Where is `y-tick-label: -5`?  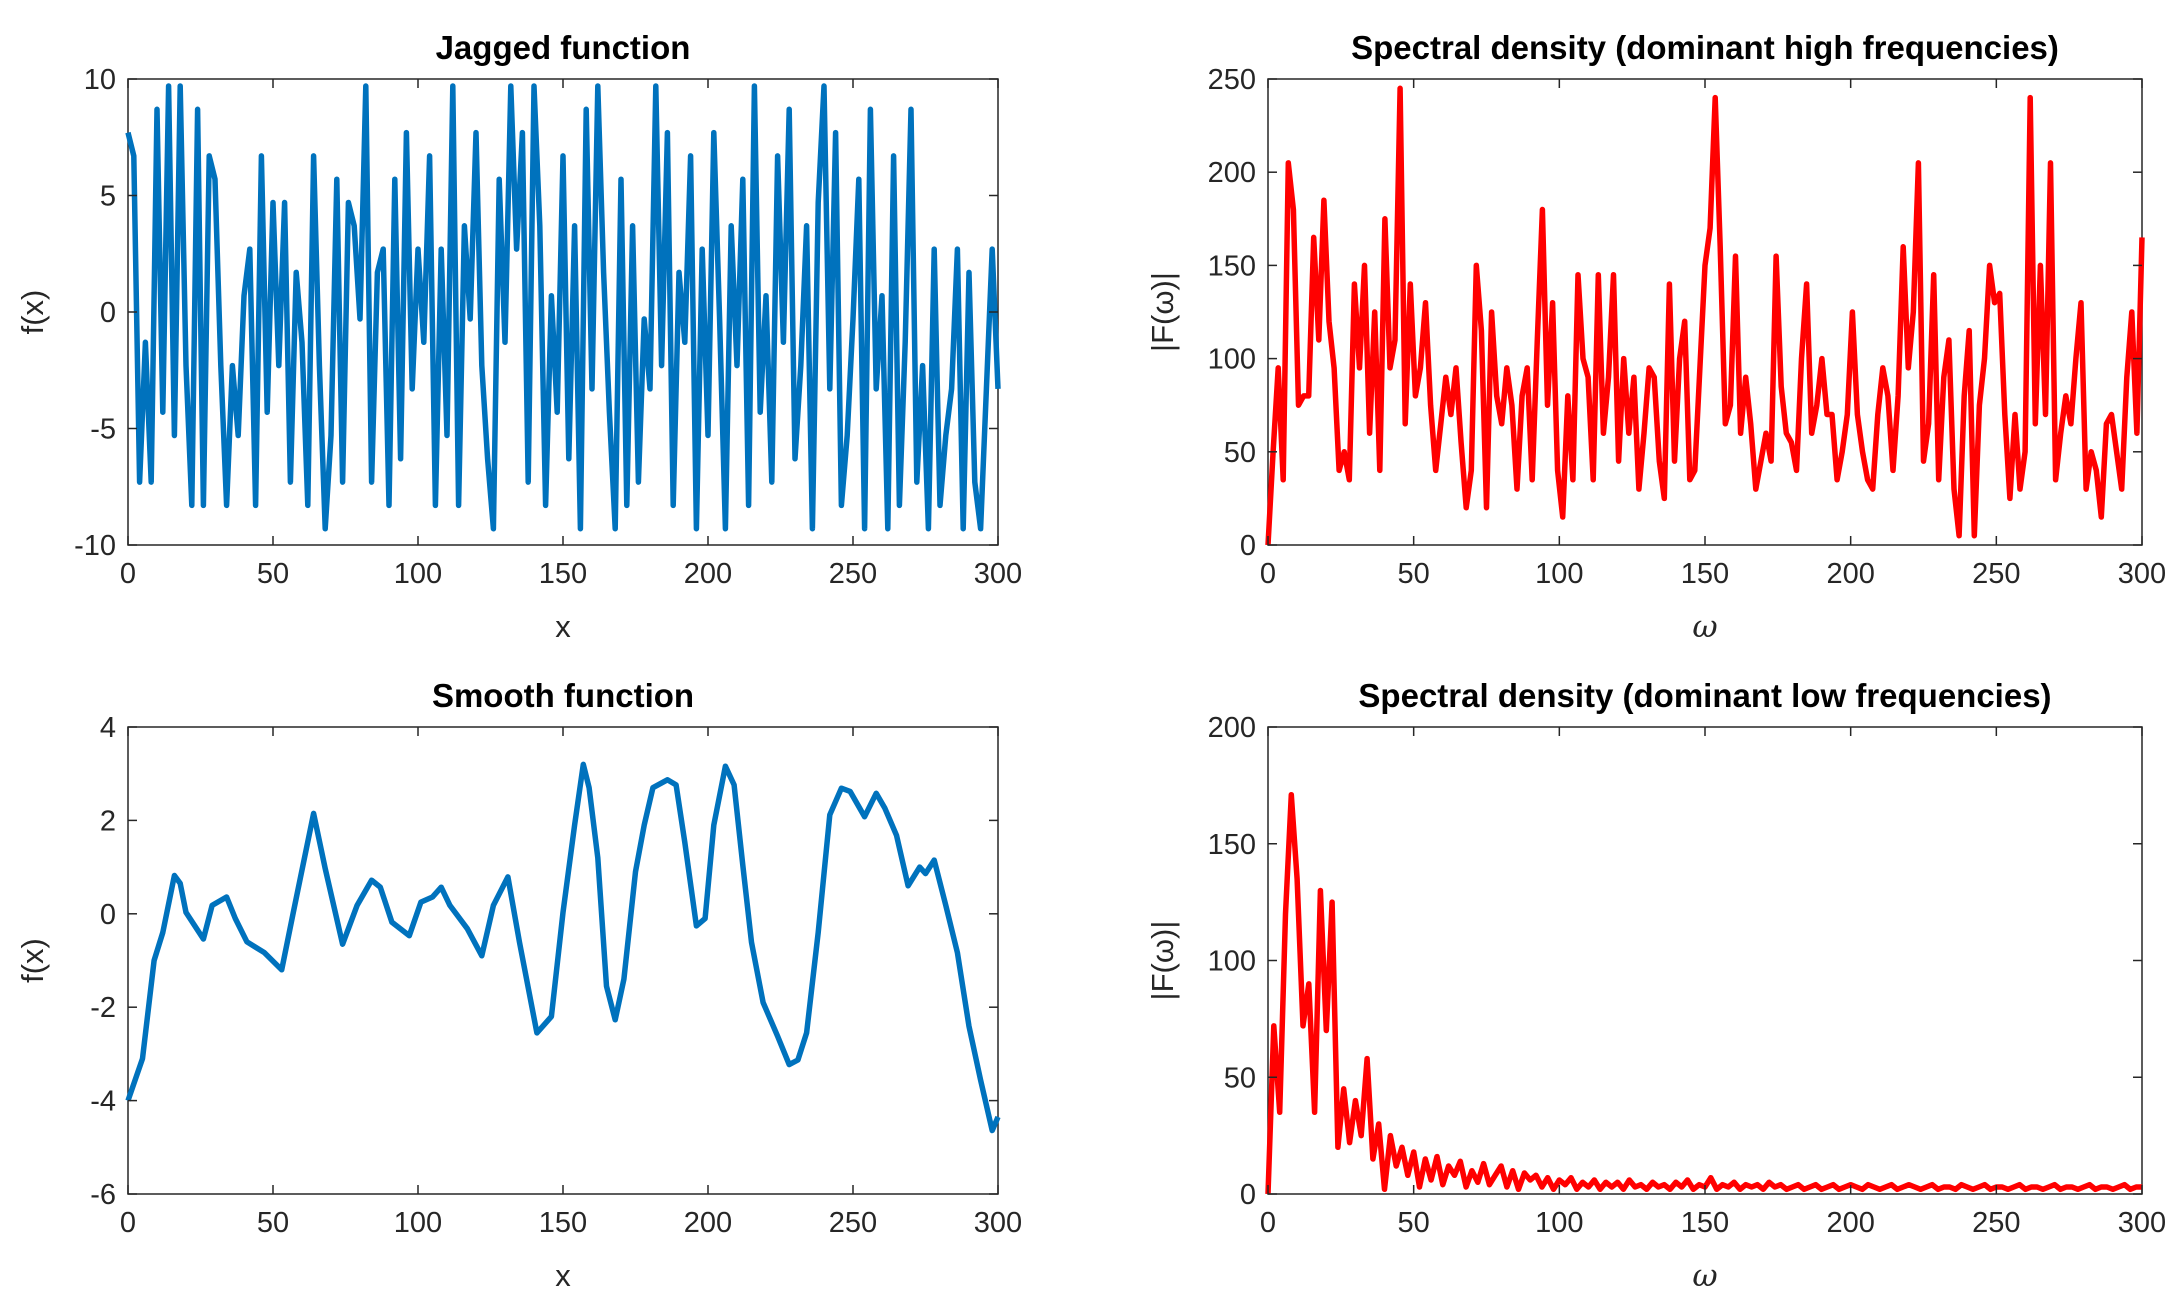 y-tick-label: -5 is located at coordinates (103, 430).